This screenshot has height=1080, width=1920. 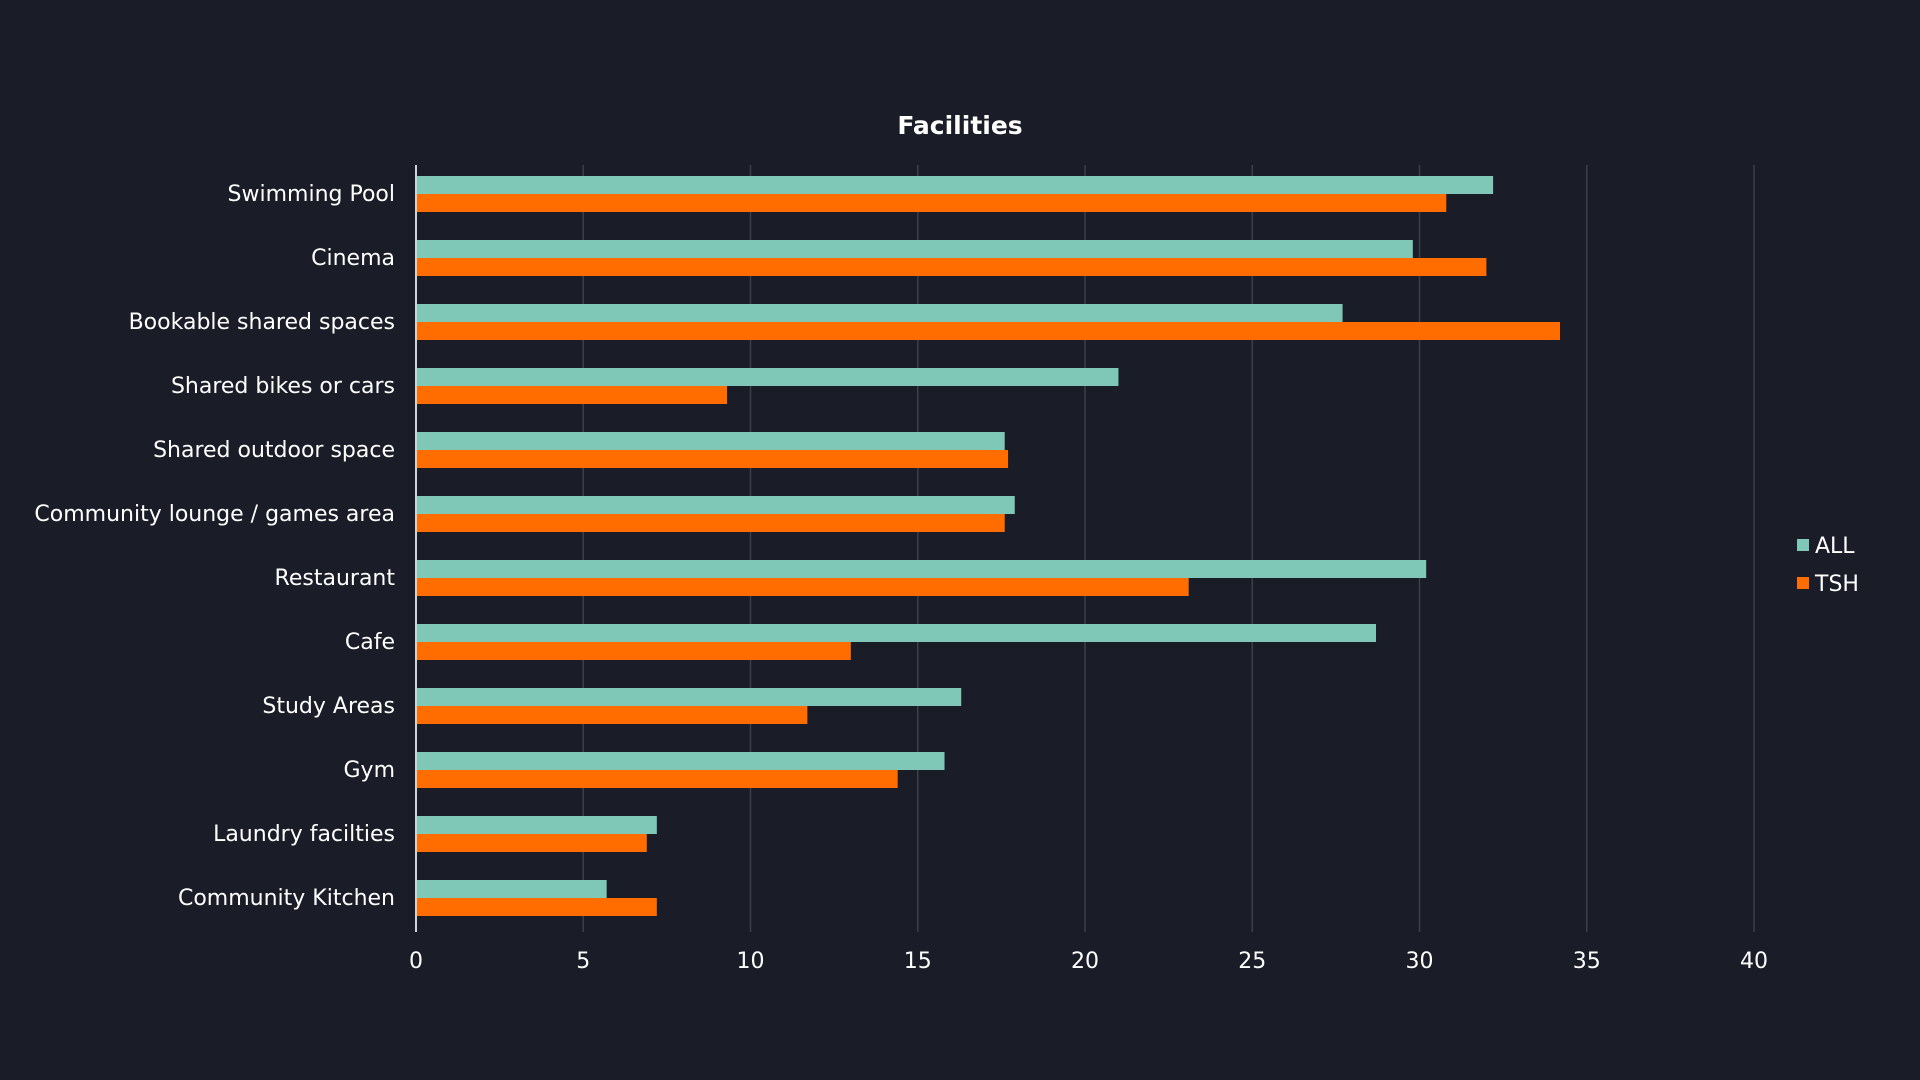 What do you see at coordinates (214, 514) in the screenshot?
I see `category-label: Community lounge / games area` at bounding box center [214, 514].